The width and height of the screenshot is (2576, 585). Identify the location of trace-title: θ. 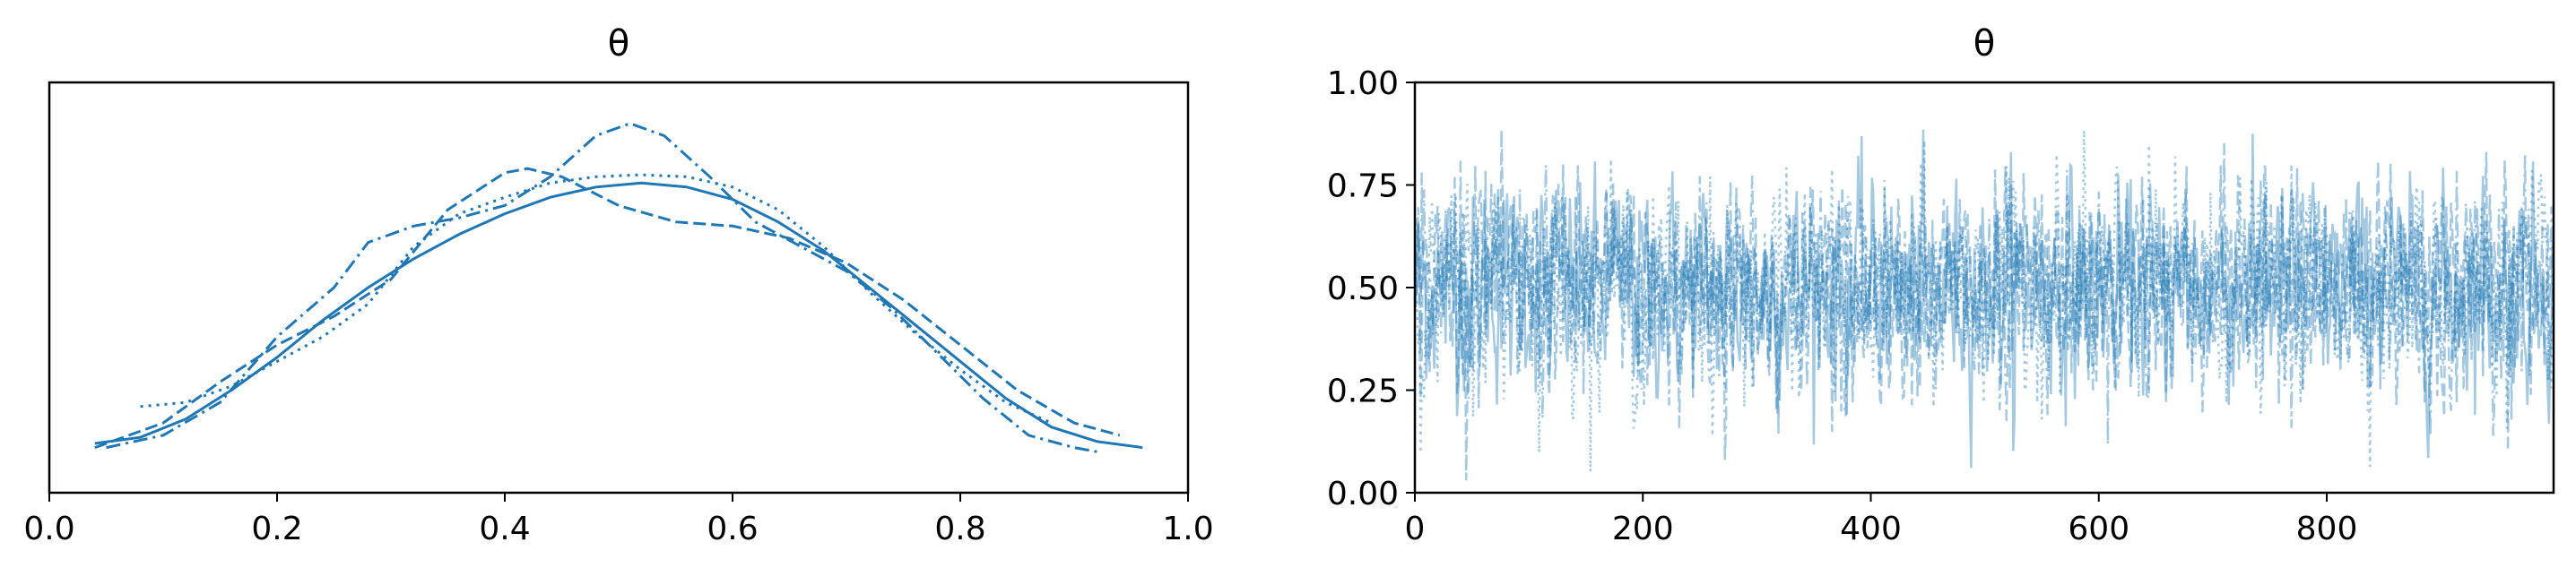
(1984, 44).